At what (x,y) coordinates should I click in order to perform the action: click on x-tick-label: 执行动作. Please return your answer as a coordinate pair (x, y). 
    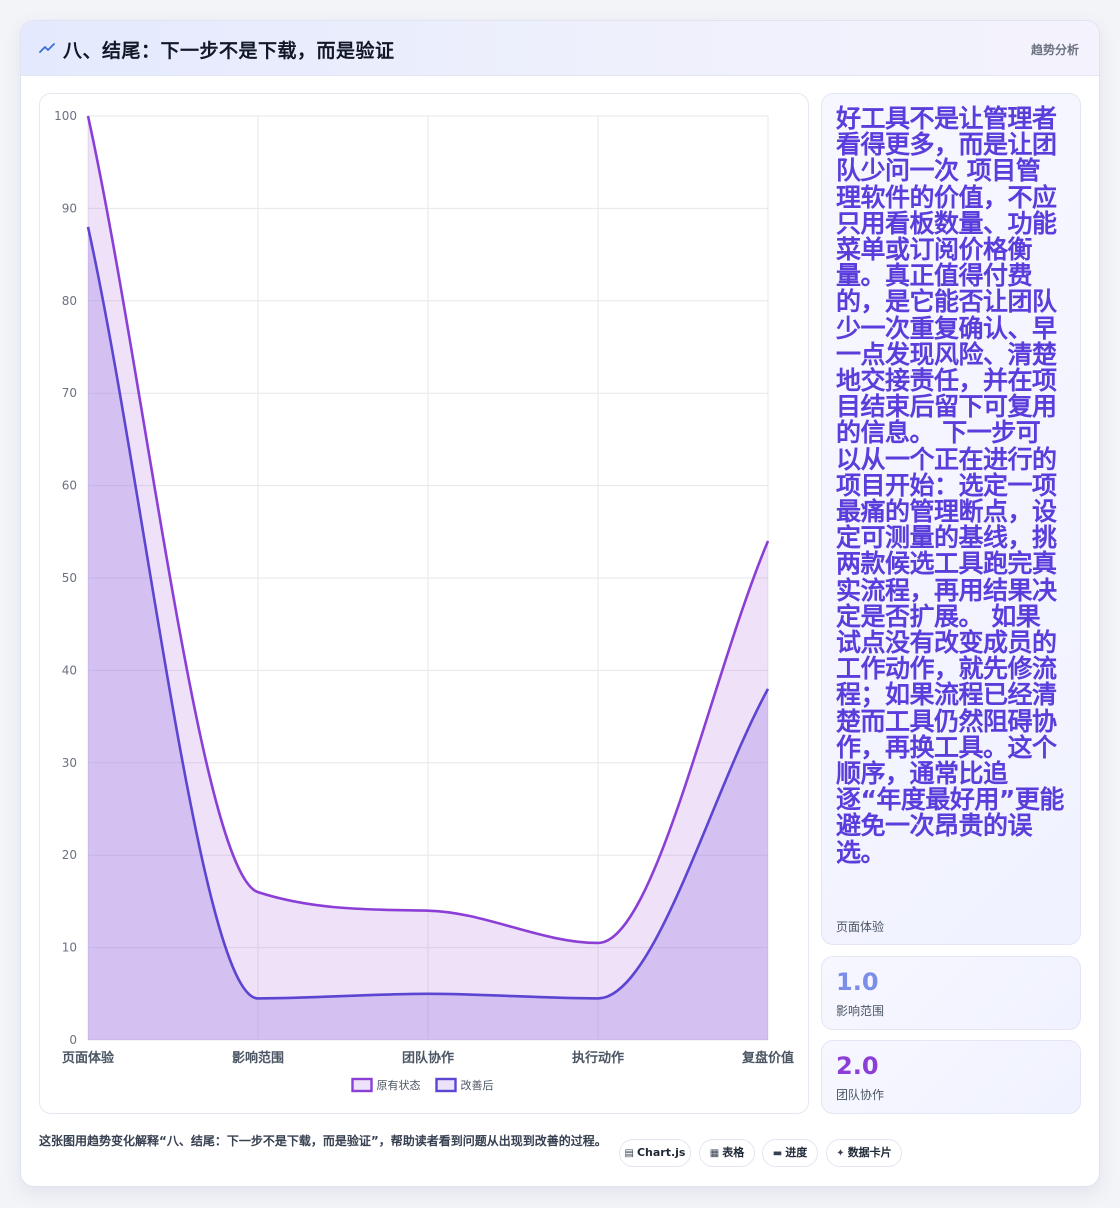
    Looking at the image, I should click on (598, 1058).